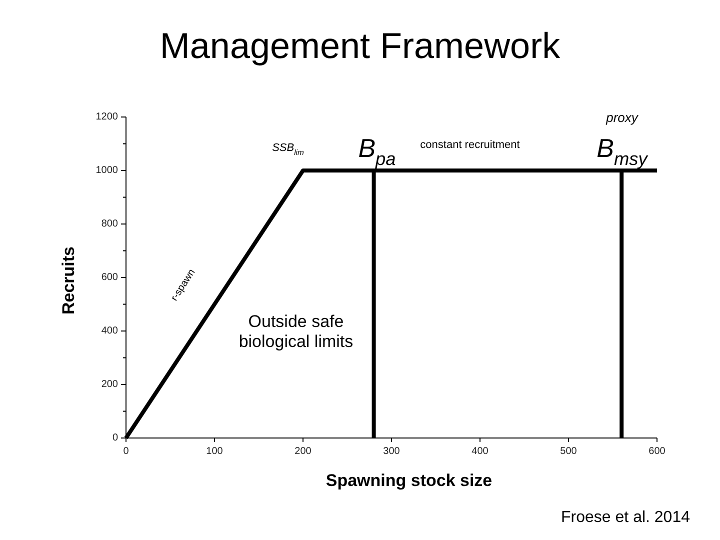 This screenshot has width=720, height=540. Describe the element at coordinates (109, 278) in the screenshot. I see `y-tick-label: 600` at that location.